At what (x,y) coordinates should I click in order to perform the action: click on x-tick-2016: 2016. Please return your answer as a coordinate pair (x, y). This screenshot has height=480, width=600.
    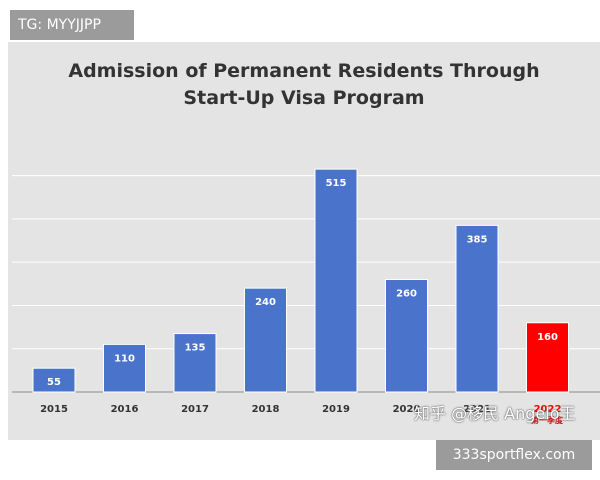
    Looking at the image, I should click on (125, 409).